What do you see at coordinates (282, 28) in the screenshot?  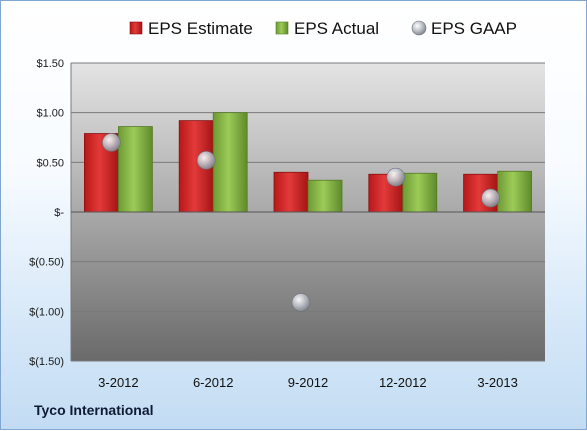 I see `legend-swatch-eps-actual` at bounding box center [282, 28].